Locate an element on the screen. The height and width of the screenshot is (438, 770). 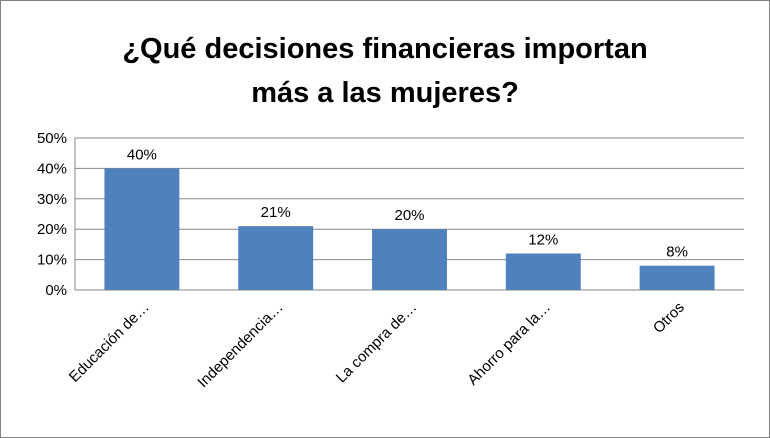
data-label: 20% is located at coordinates (409, 215).